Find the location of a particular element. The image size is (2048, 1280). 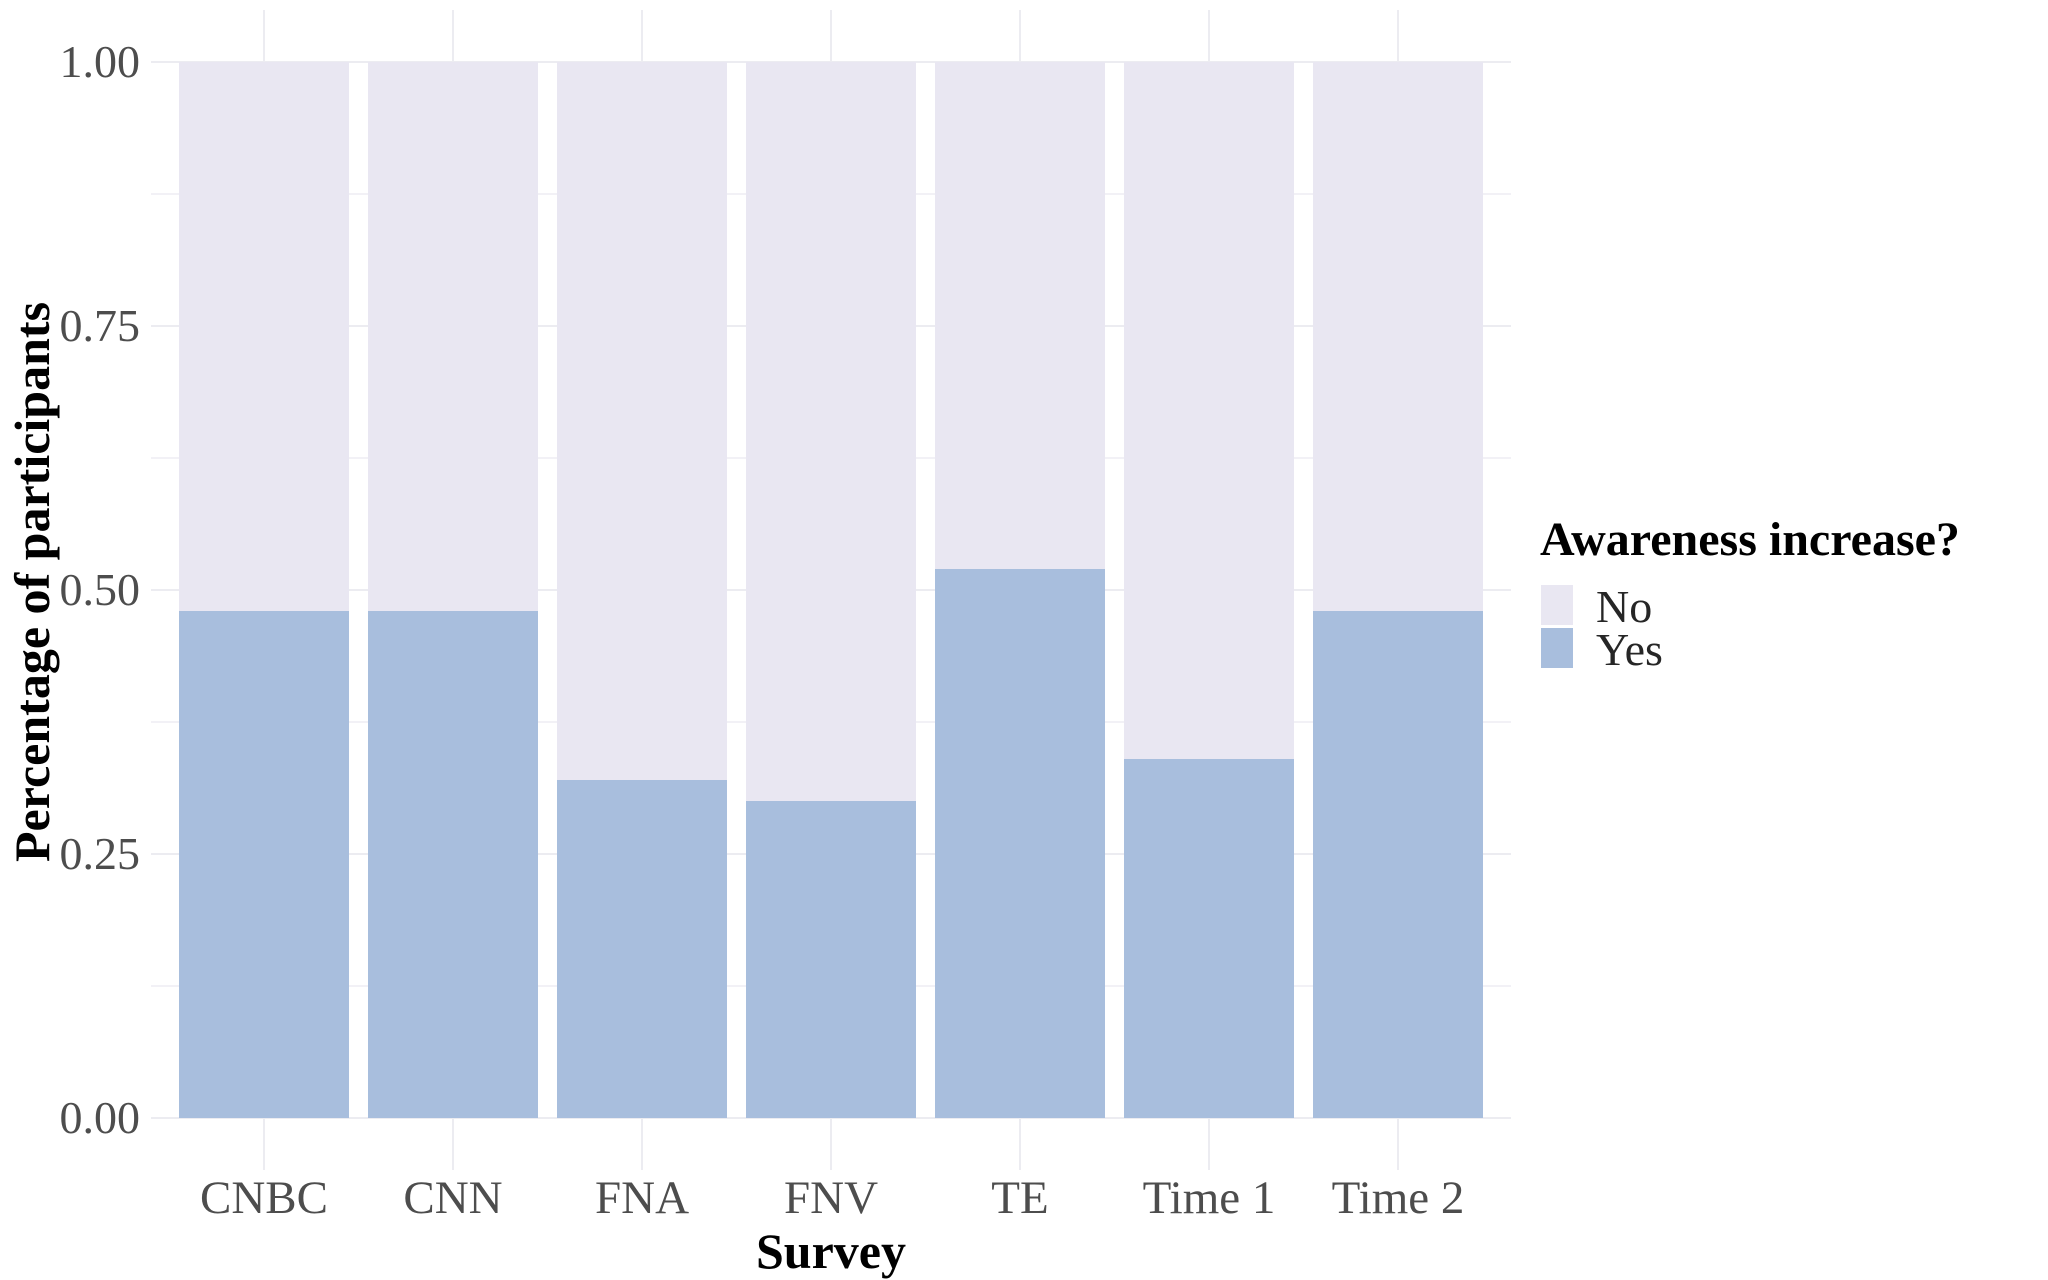

bar-segment-no-te is located at coordinates (1020, 315).